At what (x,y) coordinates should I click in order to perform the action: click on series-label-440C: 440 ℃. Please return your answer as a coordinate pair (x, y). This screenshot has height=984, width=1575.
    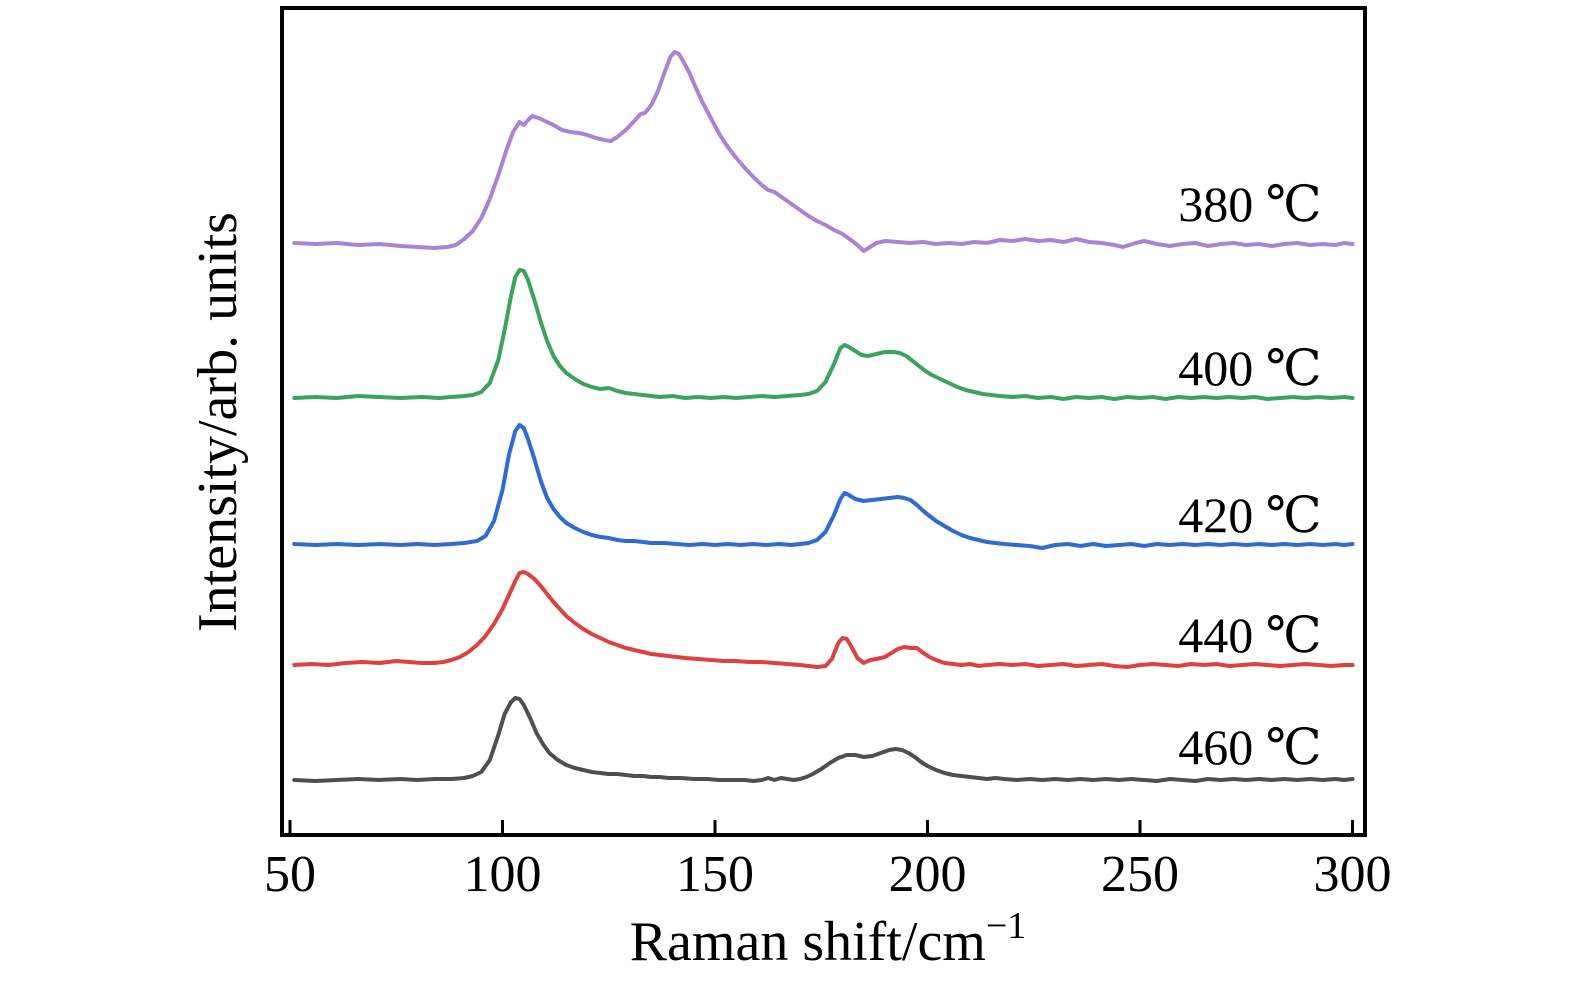
    Looking at the image, I should click on (1249, 635).